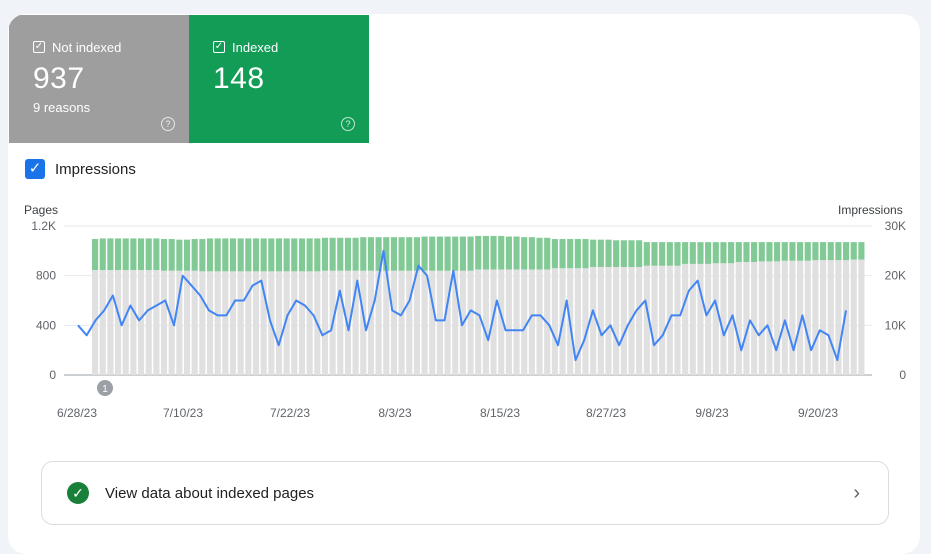 The height and width of the screenshot is (554, 931). What do you see at coordinates (219, 47) in the screenshot?
I see `indexed-checkbox: ✓` at bounding box center [219, 47].